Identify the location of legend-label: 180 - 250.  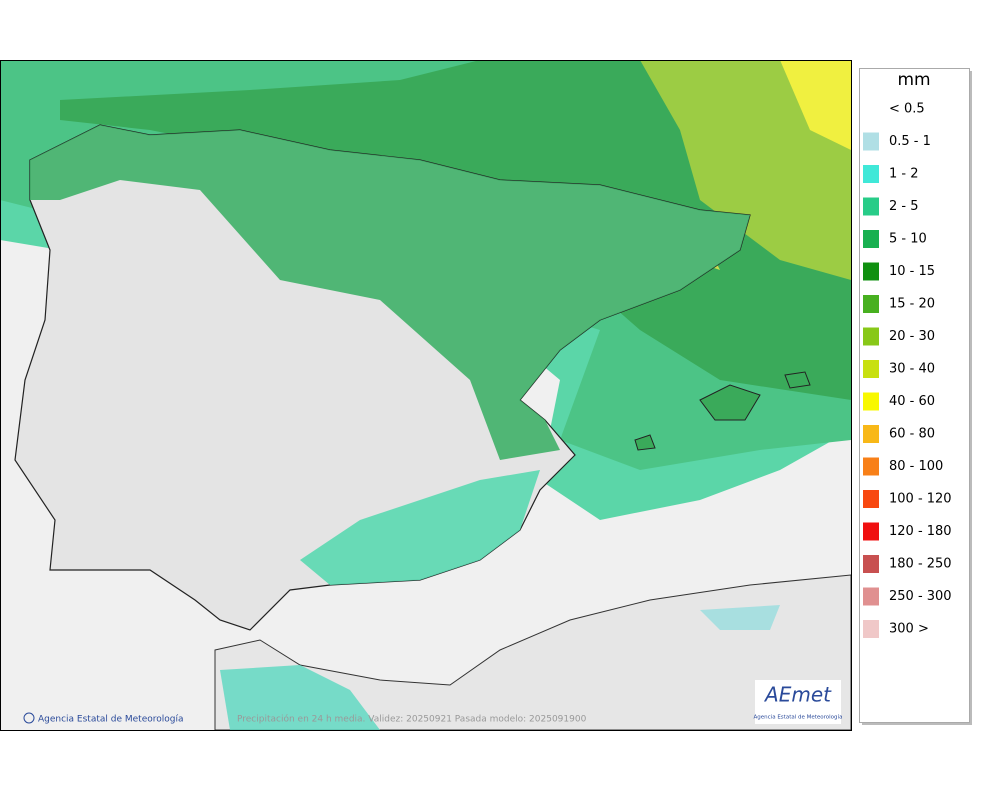
(920, 564).